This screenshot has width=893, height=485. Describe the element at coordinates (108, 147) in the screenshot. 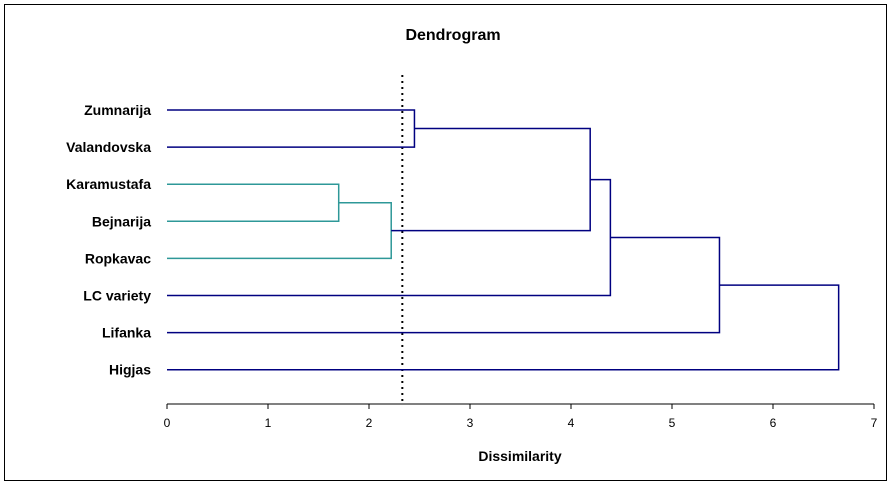

I see `leaf-label: Valandovska` at that location.